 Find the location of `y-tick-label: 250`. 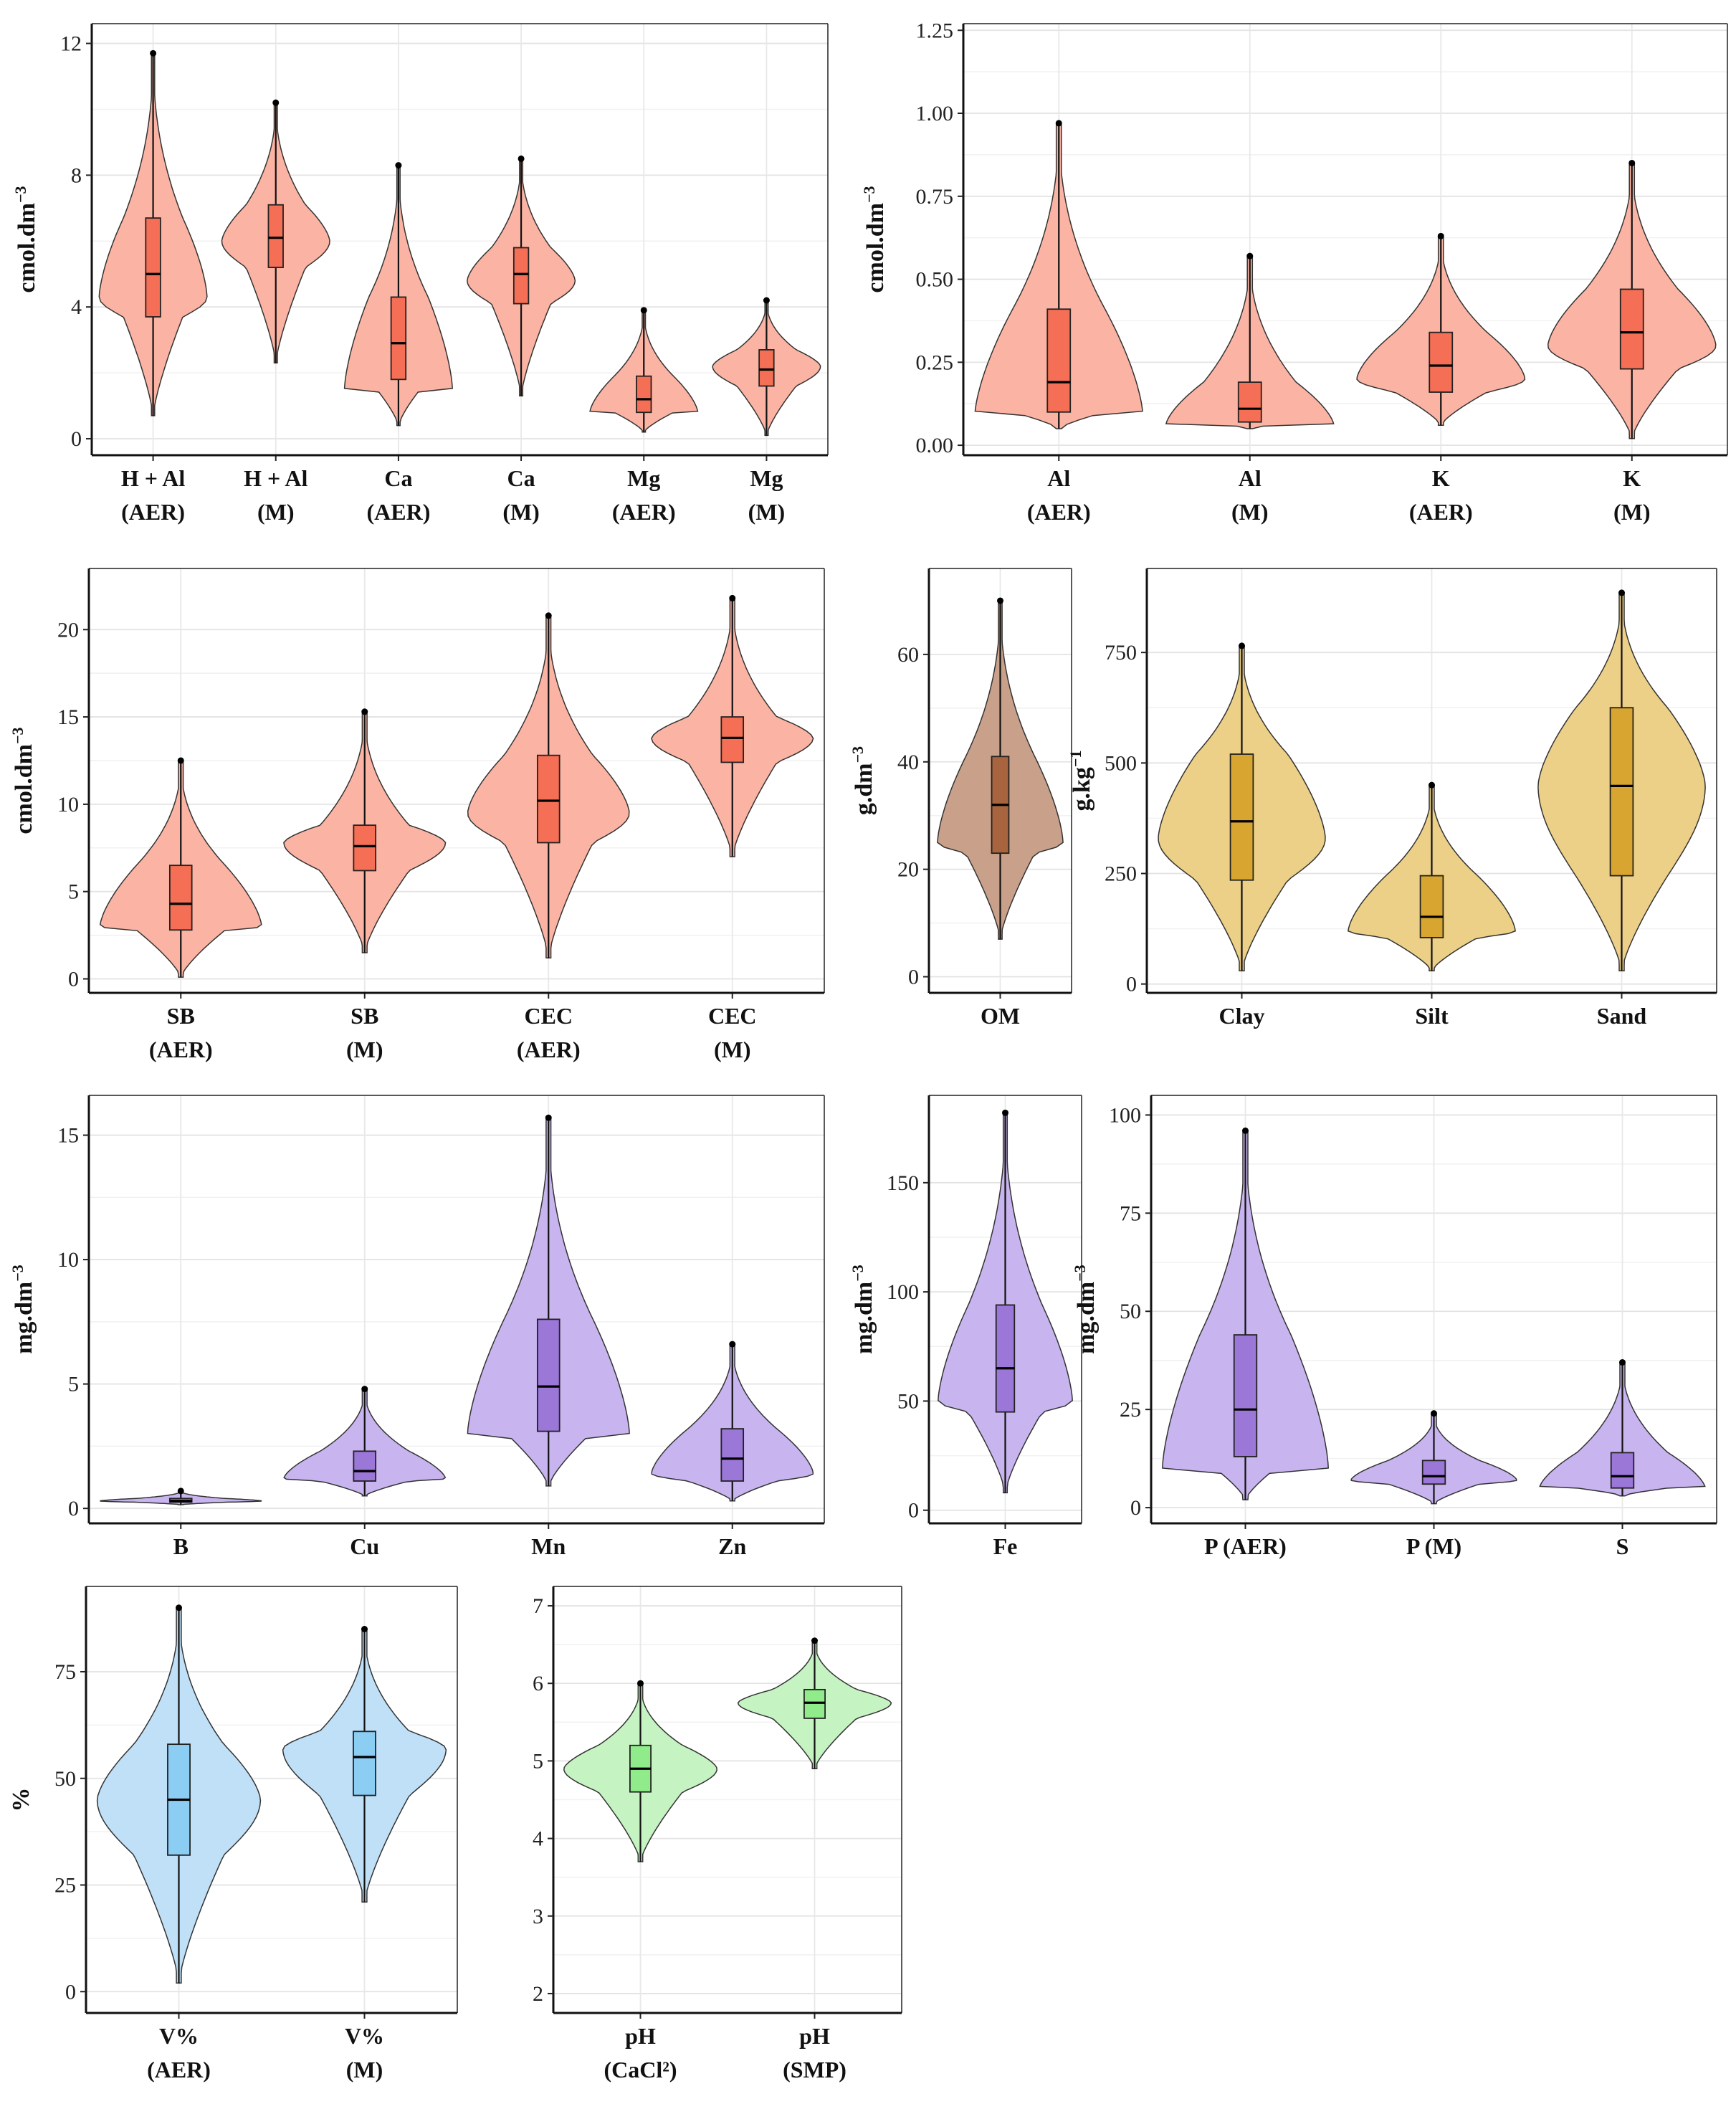

y-tick-label: 250 is located at coordinates (1121, 874).